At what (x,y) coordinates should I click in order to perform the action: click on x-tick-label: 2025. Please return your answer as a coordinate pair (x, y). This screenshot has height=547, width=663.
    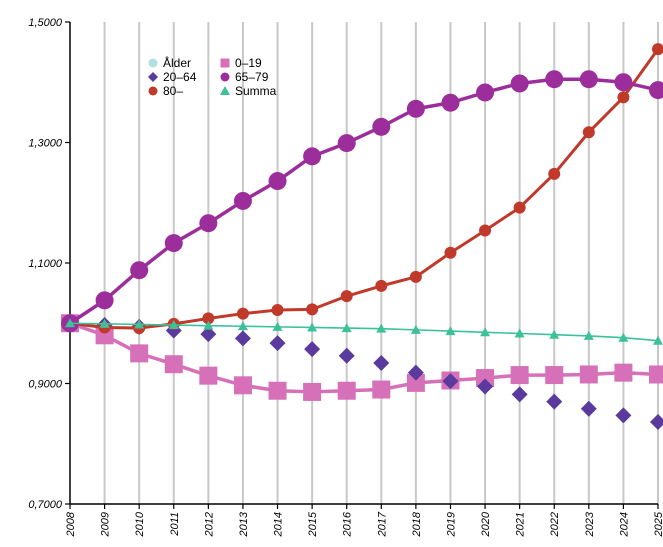
    Looking at the image, I should click on (658, 524).